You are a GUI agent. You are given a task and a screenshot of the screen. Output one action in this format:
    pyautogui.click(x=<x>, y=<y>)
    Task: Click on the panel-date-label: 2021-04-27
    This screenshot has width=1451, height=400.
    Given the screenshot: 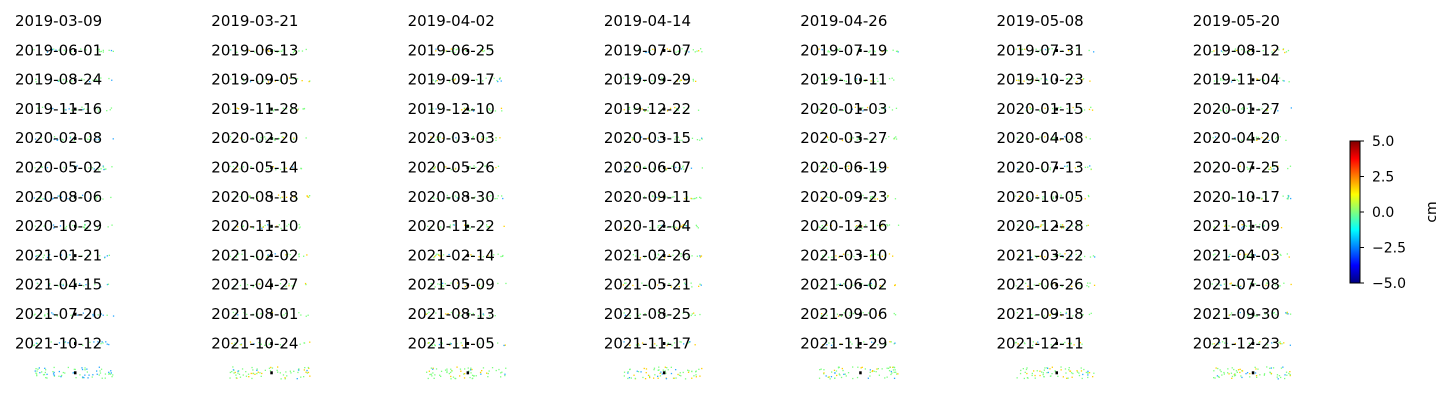 What is the action you would take?
    pyautogui.click(x=254, y=285)
    